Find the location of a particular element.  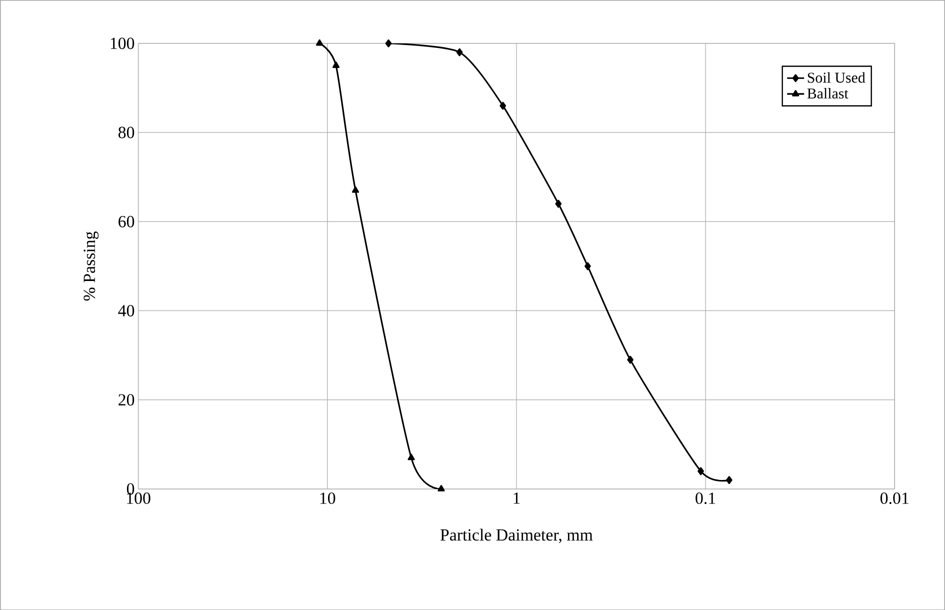

x-tick-label: 1 is located at coordinates (517, 498).